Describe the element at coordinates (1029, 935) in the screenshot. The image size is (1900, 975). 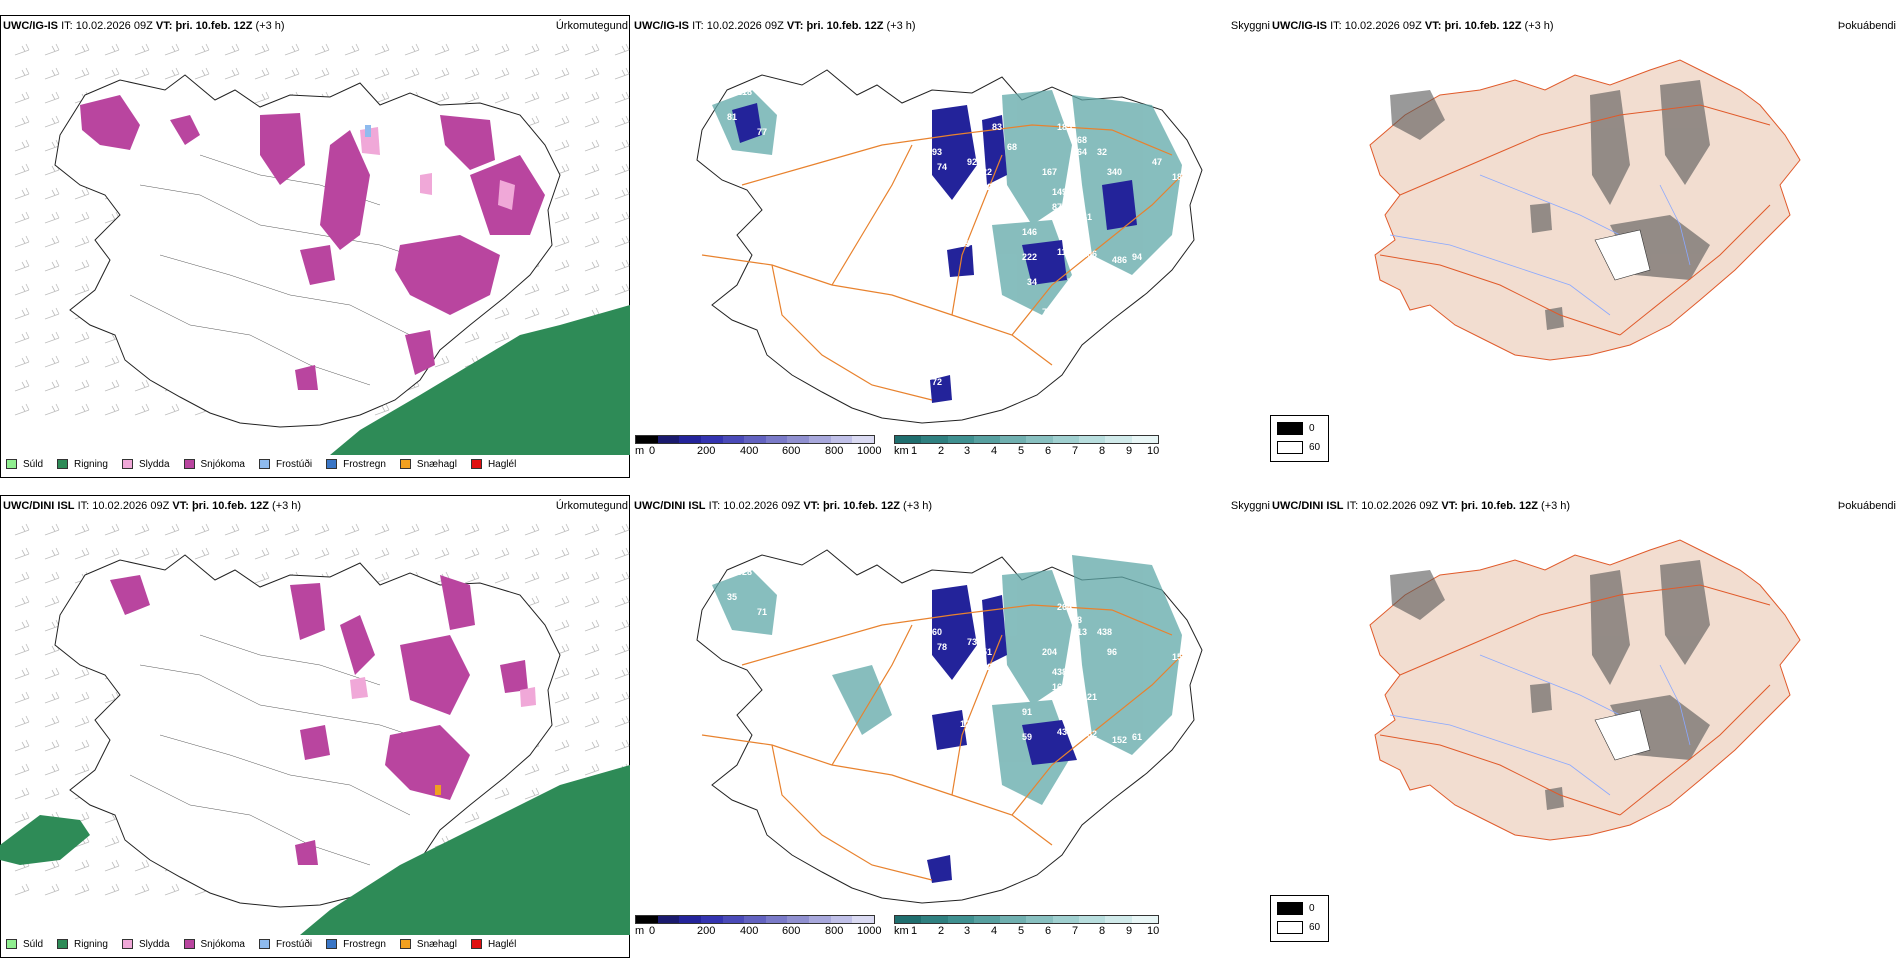
I see `visibility-scale: km 1 2 3 4 5 6 7 8 9 10` at that location.